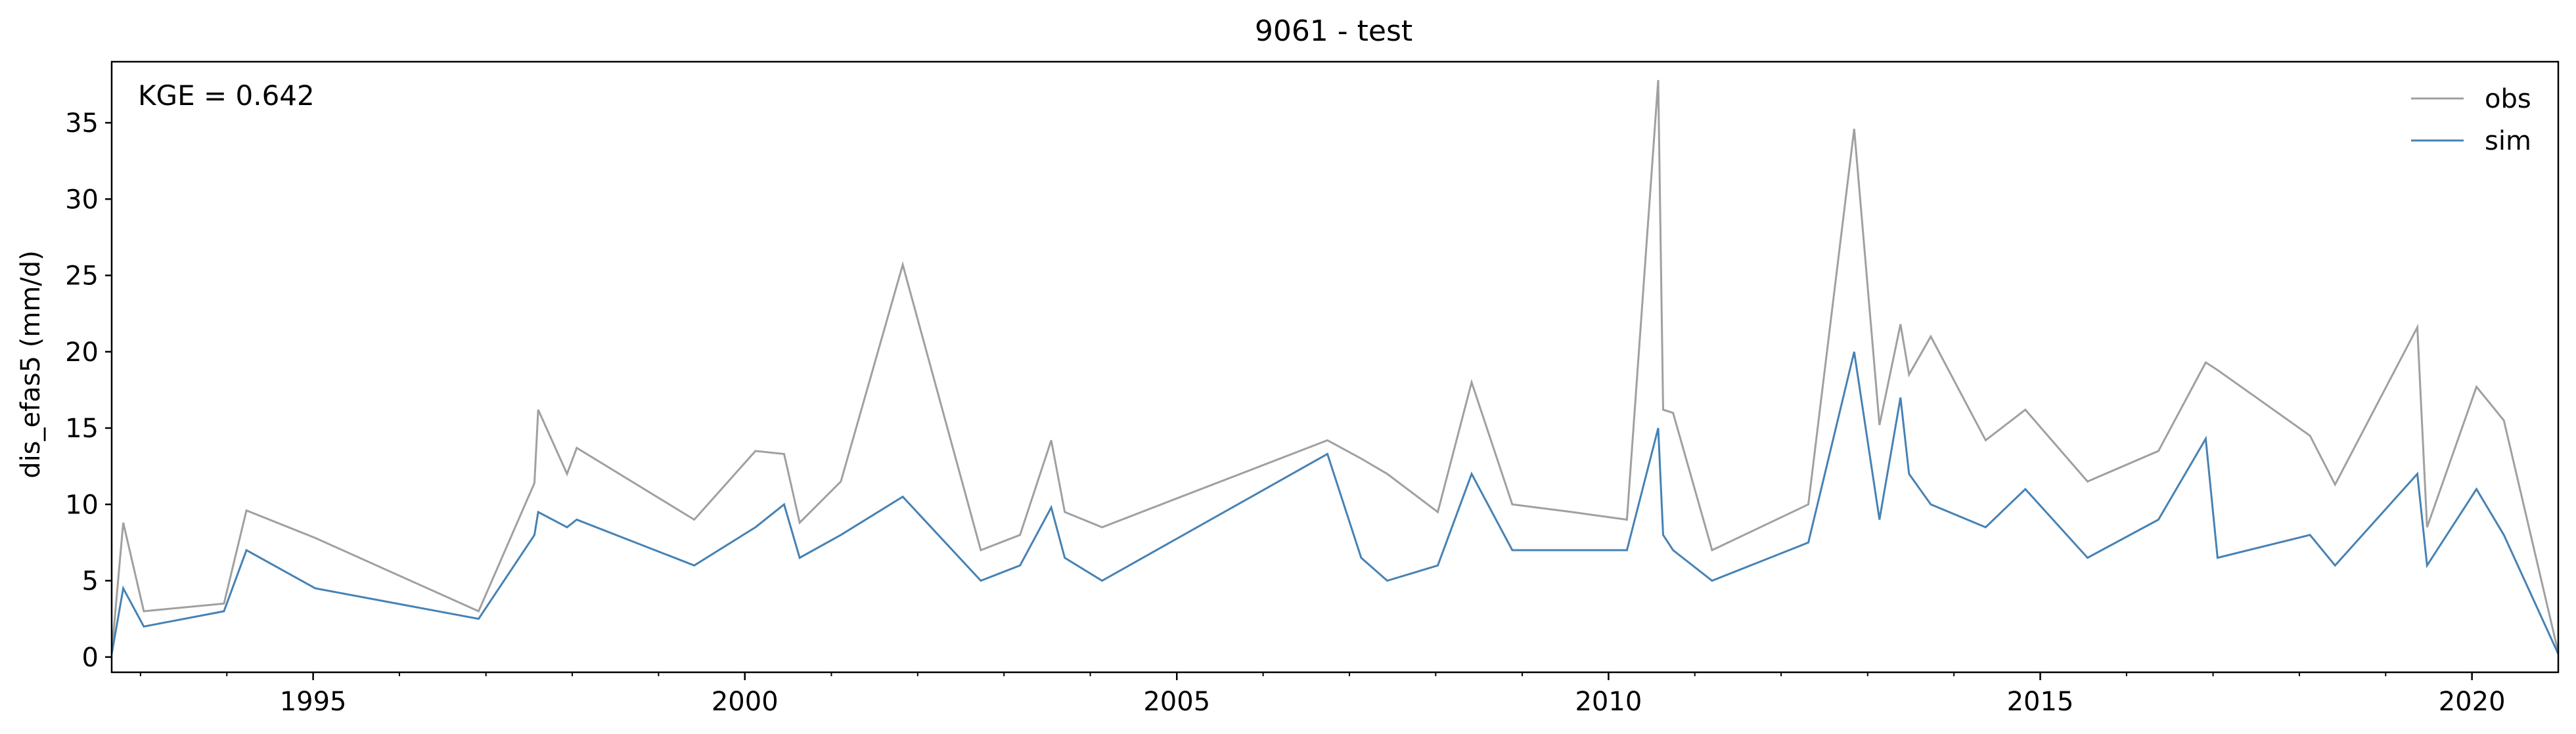 Image resolution: width=2576 pixels, height=734 pixels. I want to click on y-tick-label: 35, so click(82, 123).